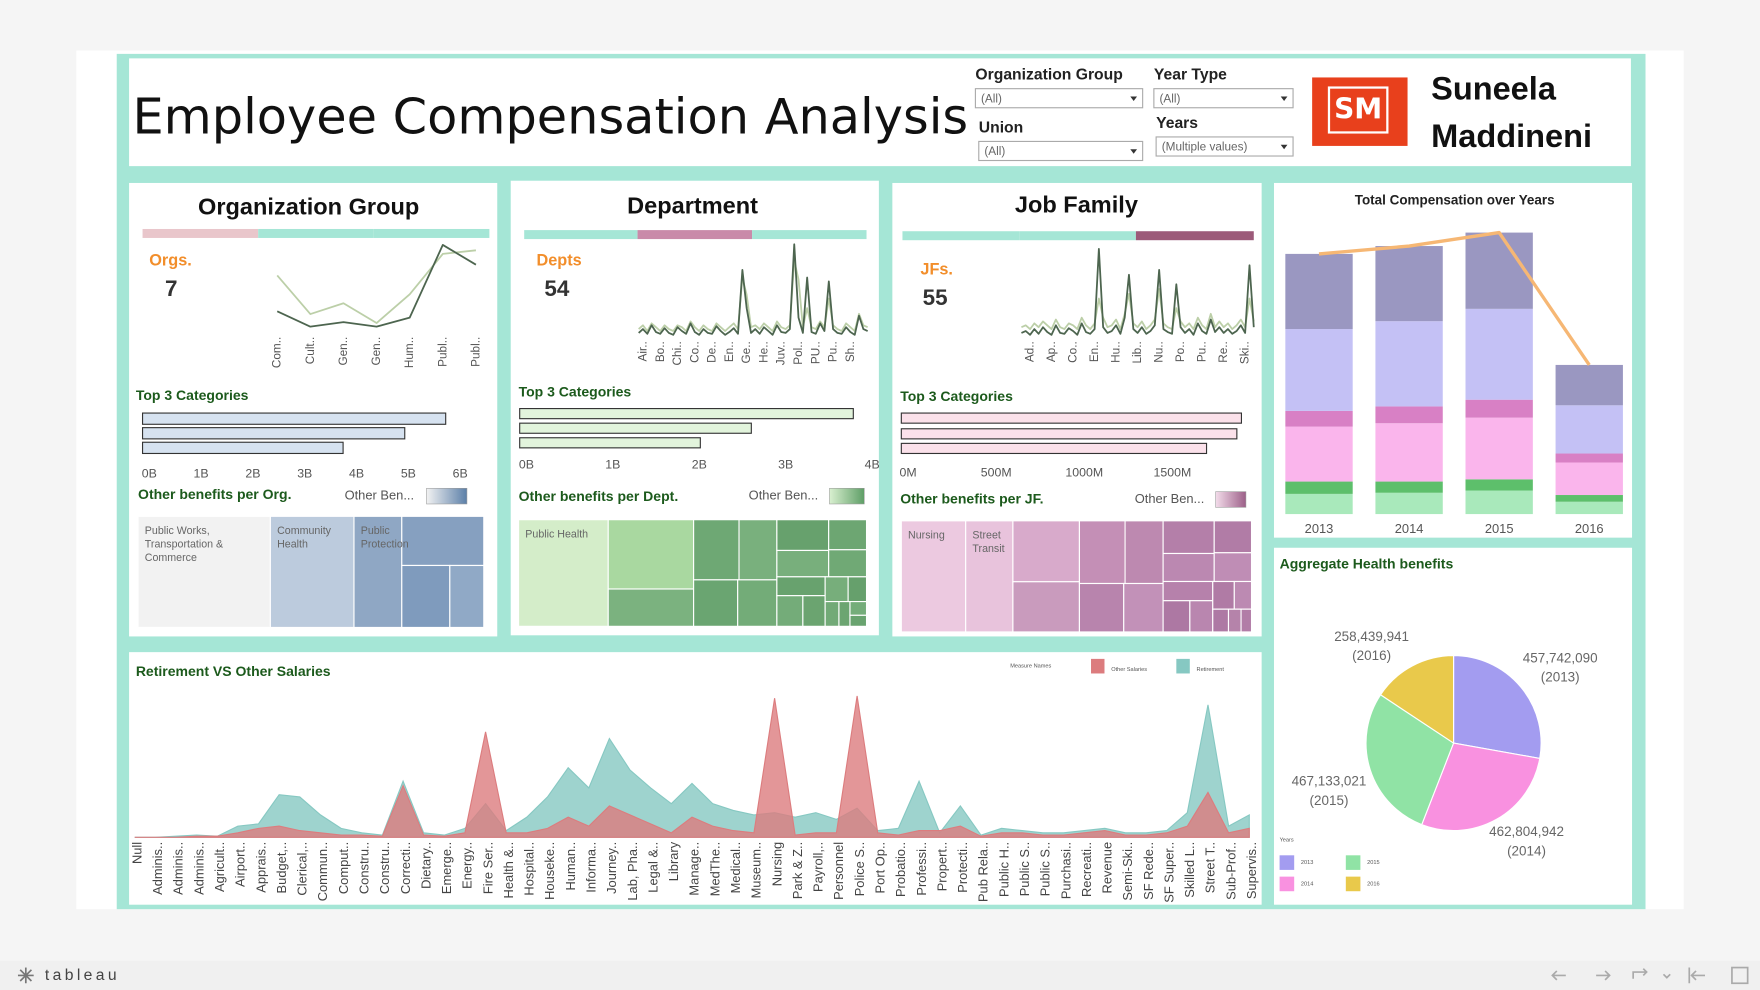  Describe the element at coordinates (1177, 123) in the screenshot. I see `filter-label: Years` at that location.